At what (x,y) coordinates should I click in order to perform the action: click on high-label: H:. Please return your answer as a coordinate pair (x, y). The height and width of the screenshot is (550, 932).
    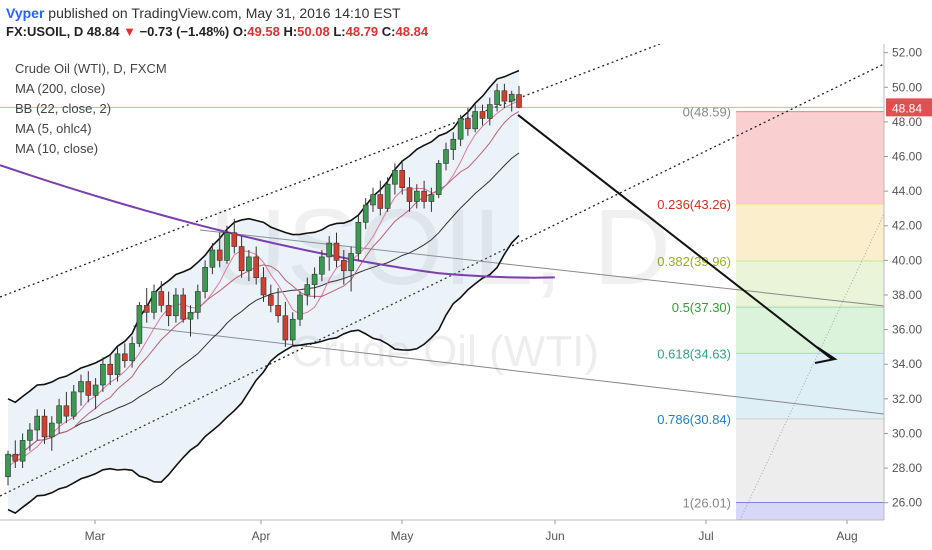
    Looking at the image, I should click on (290, 31).